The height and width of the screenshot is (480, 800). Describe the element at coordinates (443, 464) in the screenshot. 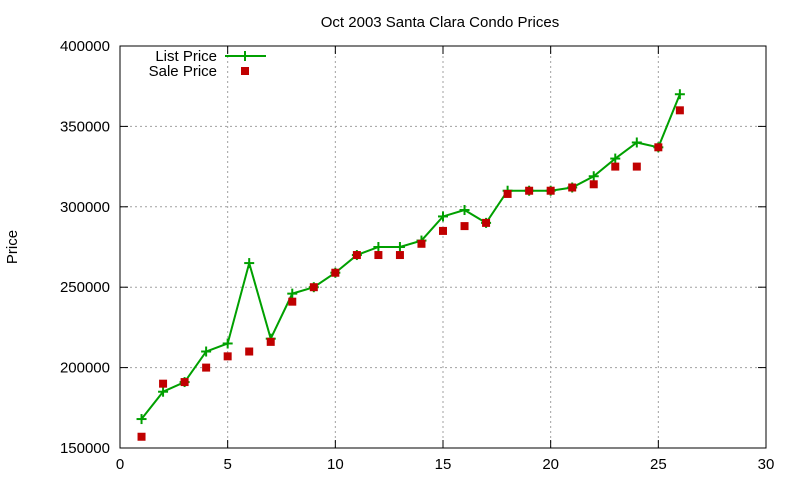

I see `x-tick-label: 15` at that location.